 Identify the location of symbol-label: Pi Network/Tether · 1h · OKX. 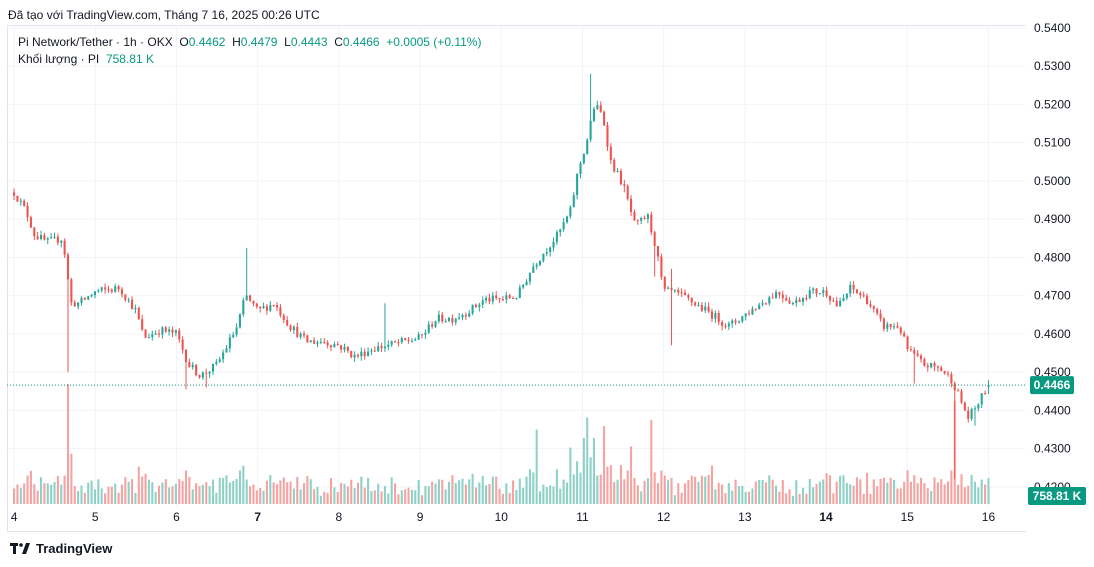
(95, 42).